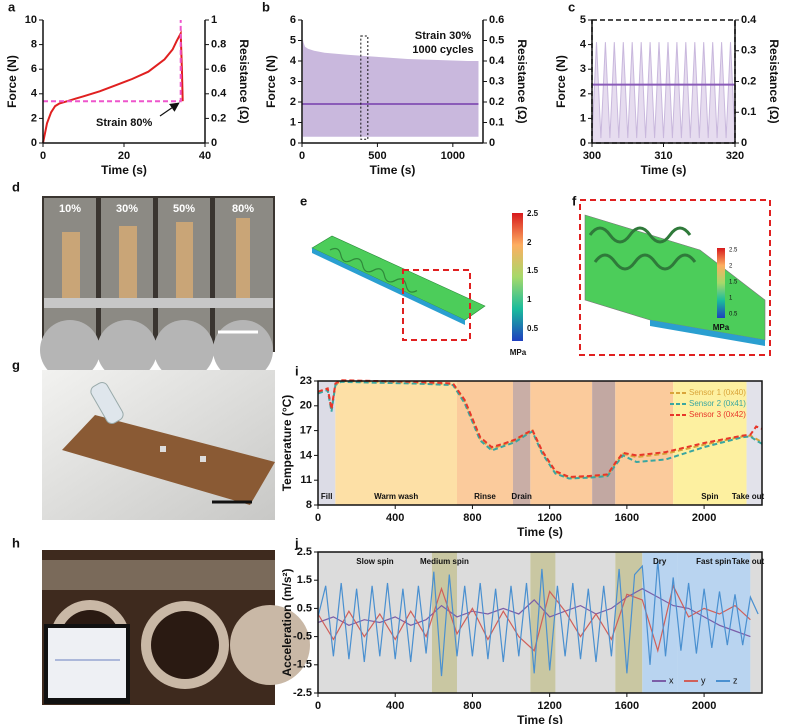  What do you see at coordinates (293, 81) in the screenshot?
I see `y-tick-label: 3` at bounding box center [293, 81].